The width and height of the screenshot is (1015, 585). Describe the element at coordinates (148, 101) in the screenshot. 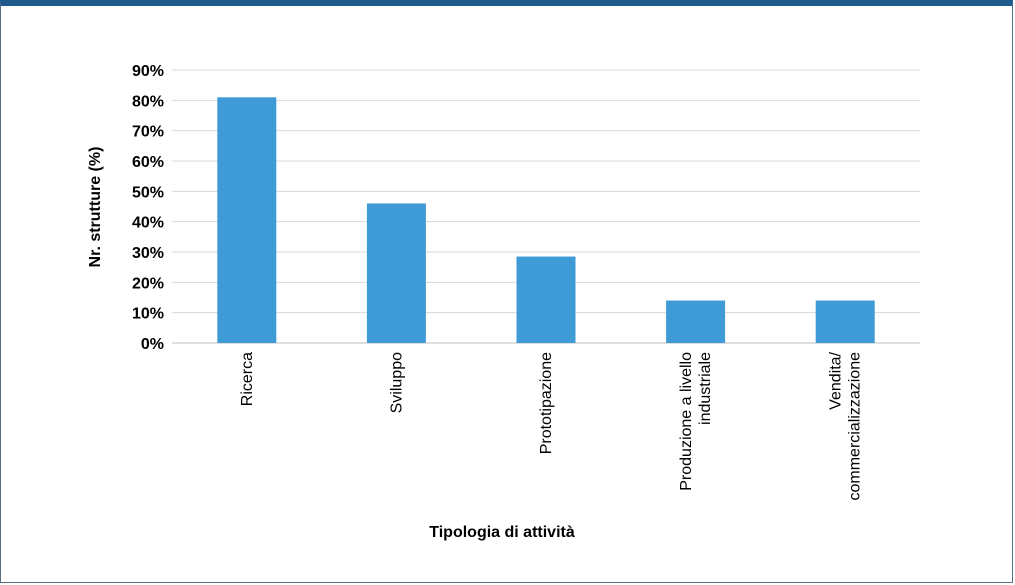

I see `y-tick-label: 80%` at that location.